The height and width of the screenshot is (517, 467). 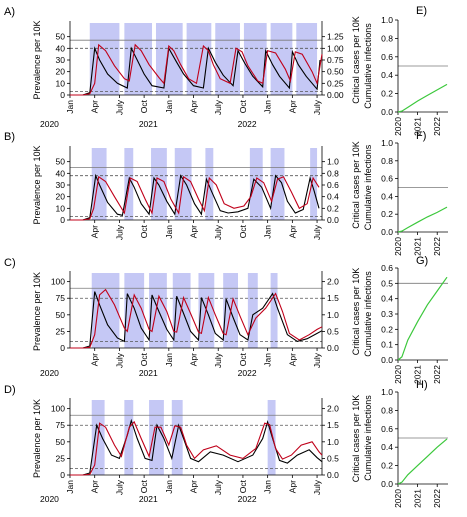 I want to click on series-line-black, so click(x=195, y=71).